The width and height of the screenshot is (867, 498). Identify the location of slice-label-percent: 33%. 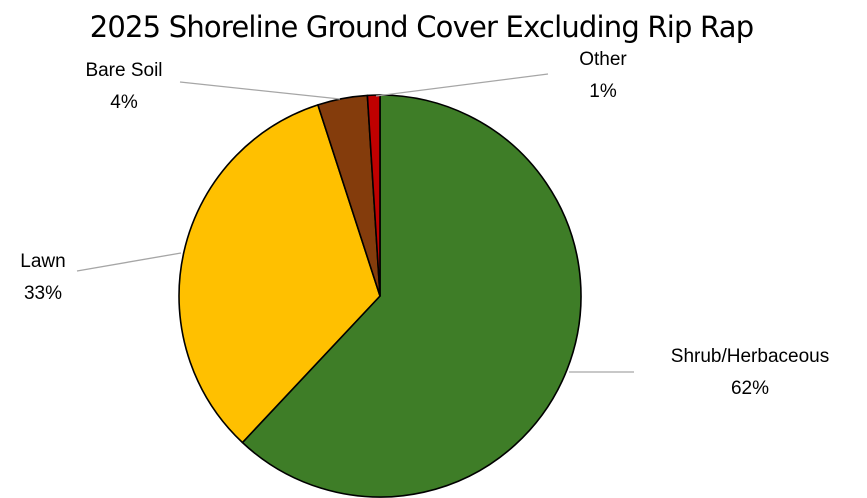
(43, 293).